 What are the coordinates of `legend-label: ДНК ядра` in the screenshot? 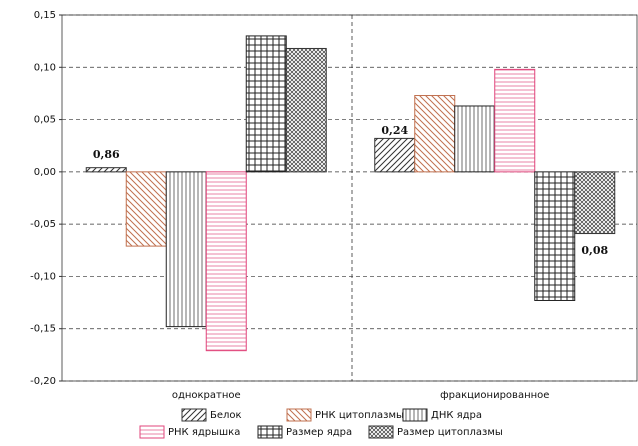 It's located at (456, 415).